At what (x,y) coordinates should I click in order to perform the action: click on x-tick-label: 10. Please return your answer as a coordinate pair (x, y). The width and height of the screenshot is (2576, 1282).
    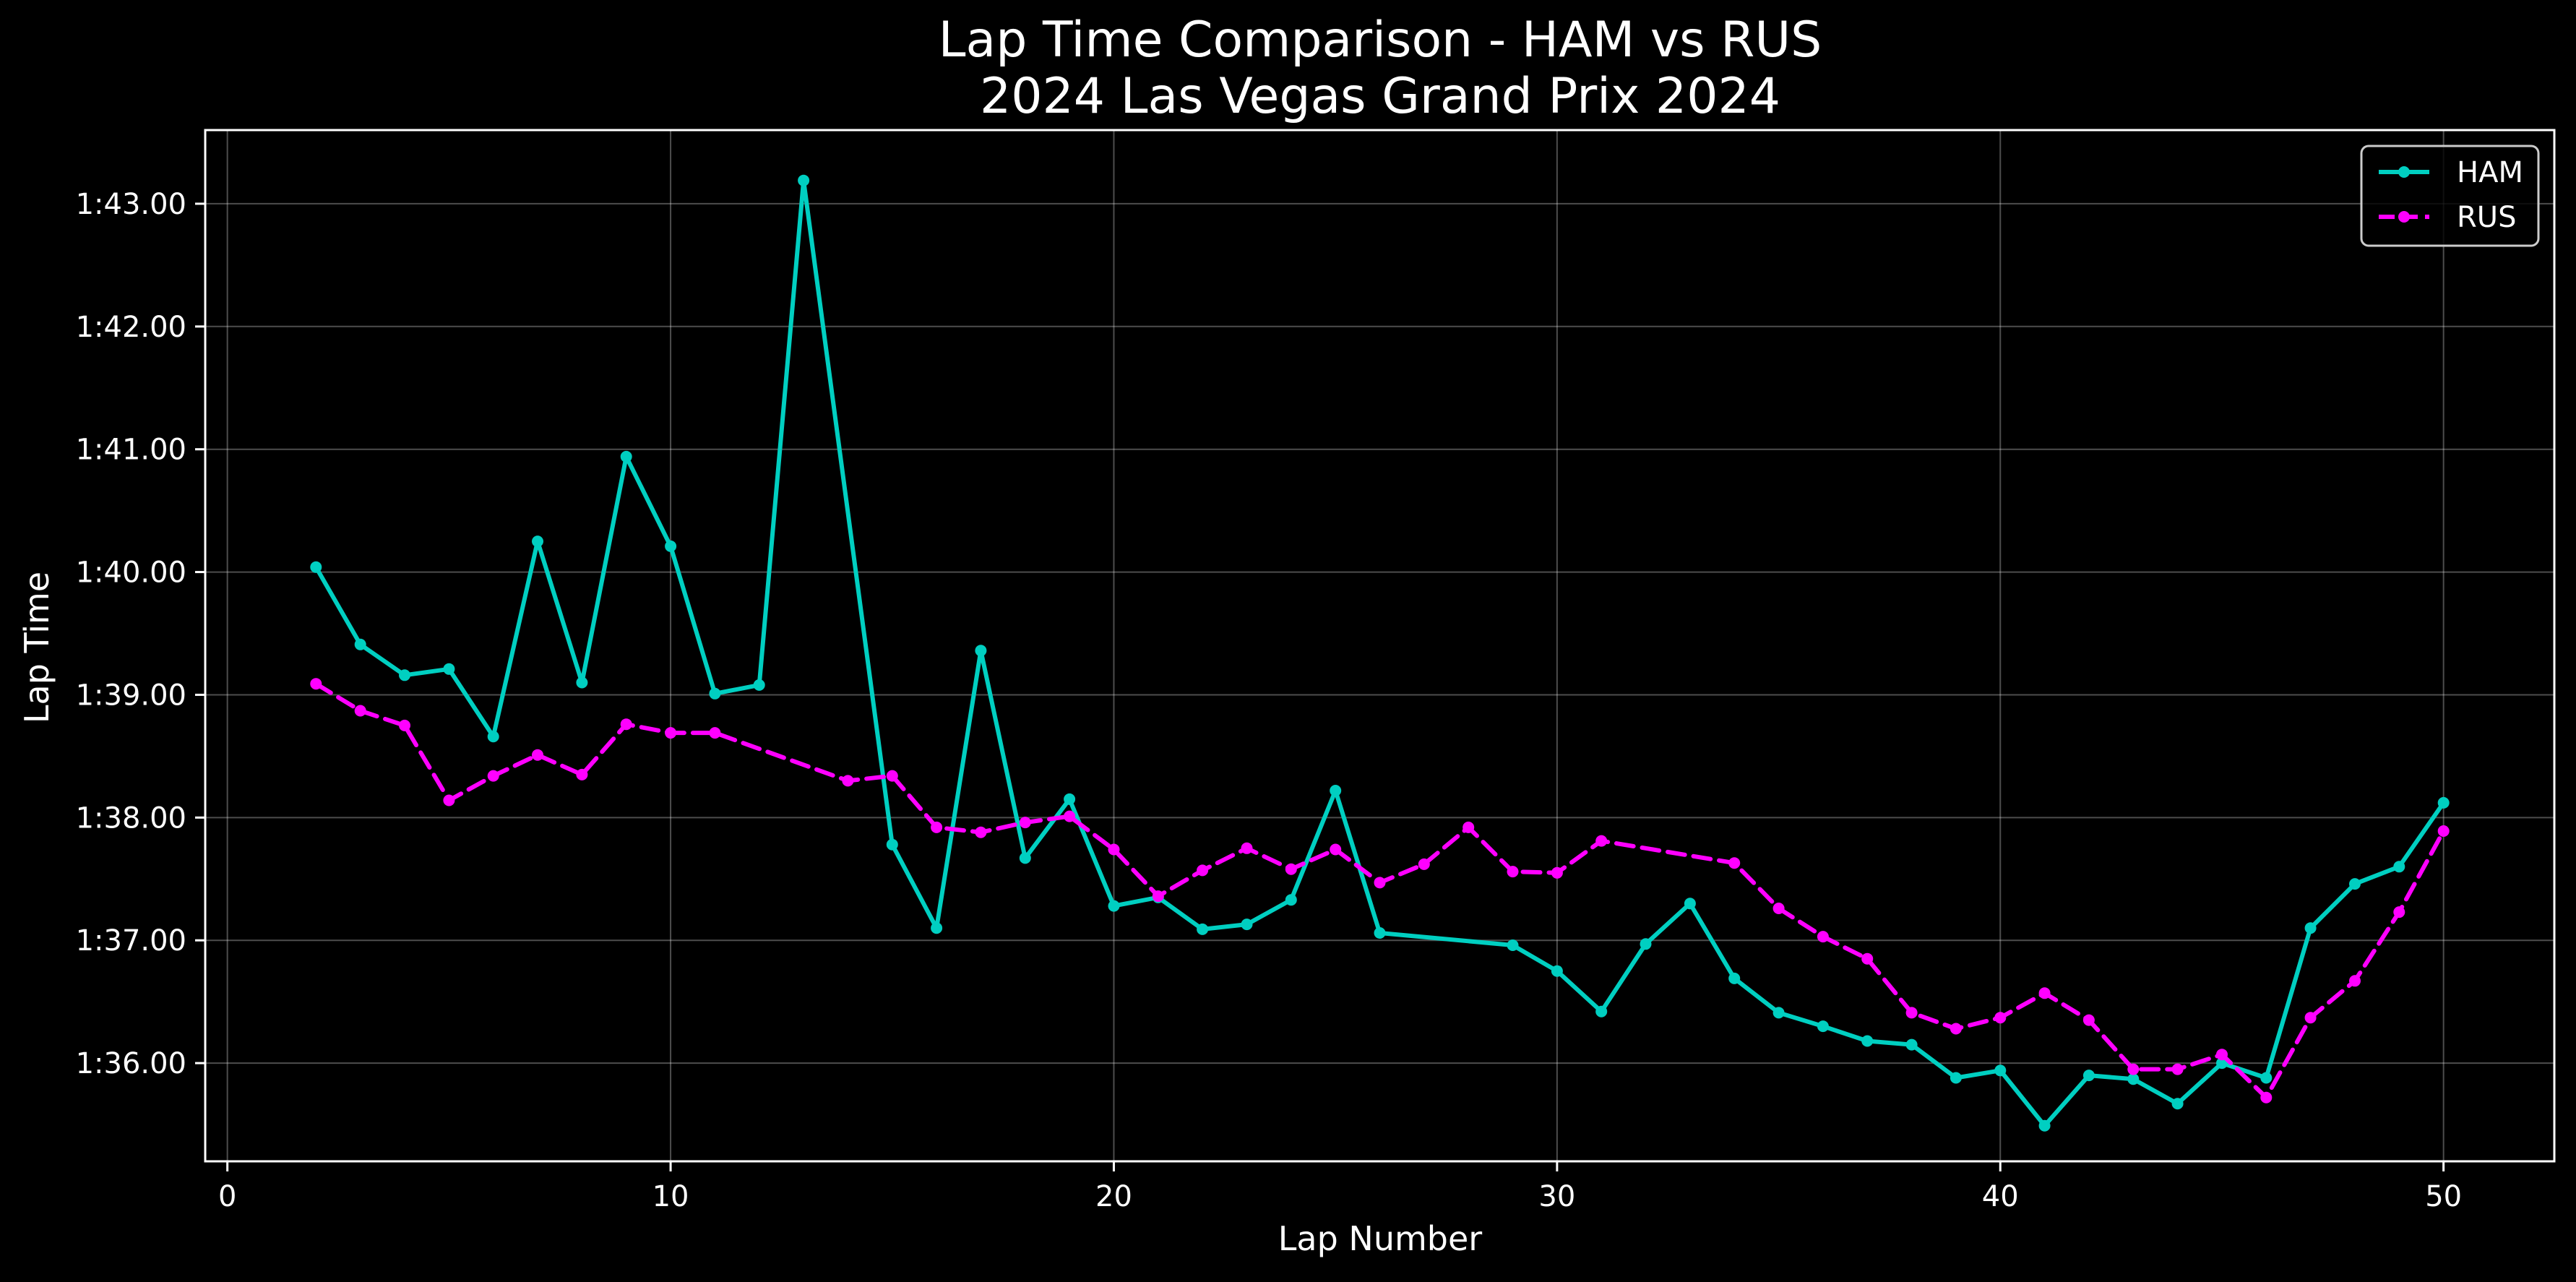
    Looking at the image, I should click on (670, 1196).